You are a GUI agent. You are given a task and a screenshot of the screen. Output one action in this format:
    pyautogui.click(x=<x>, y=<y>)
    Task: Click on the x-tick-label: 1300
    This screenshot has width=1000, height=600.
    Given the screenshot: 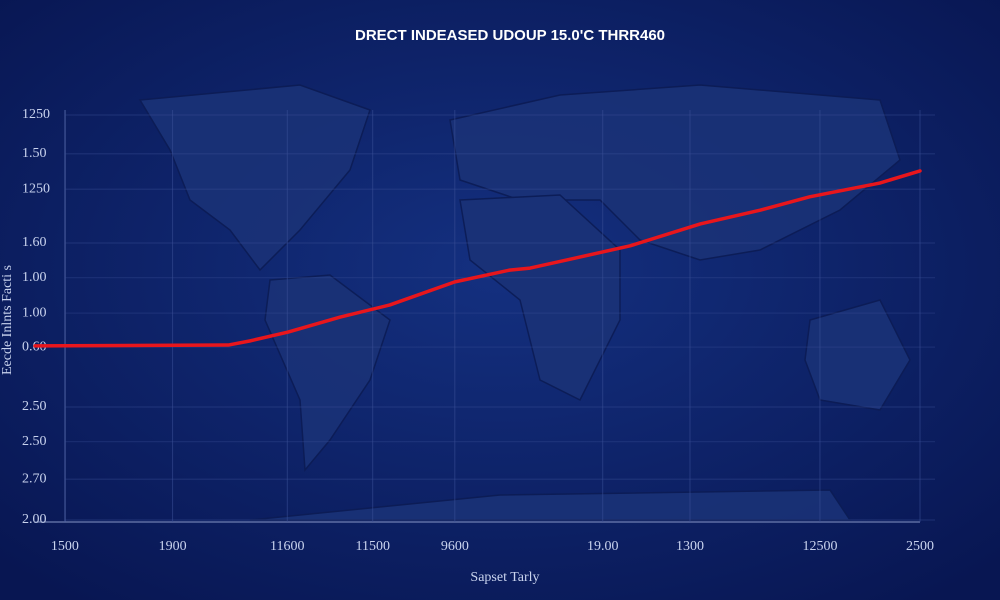 What is the action you would take?
    pyautogui.click(x=690, y=546)
    